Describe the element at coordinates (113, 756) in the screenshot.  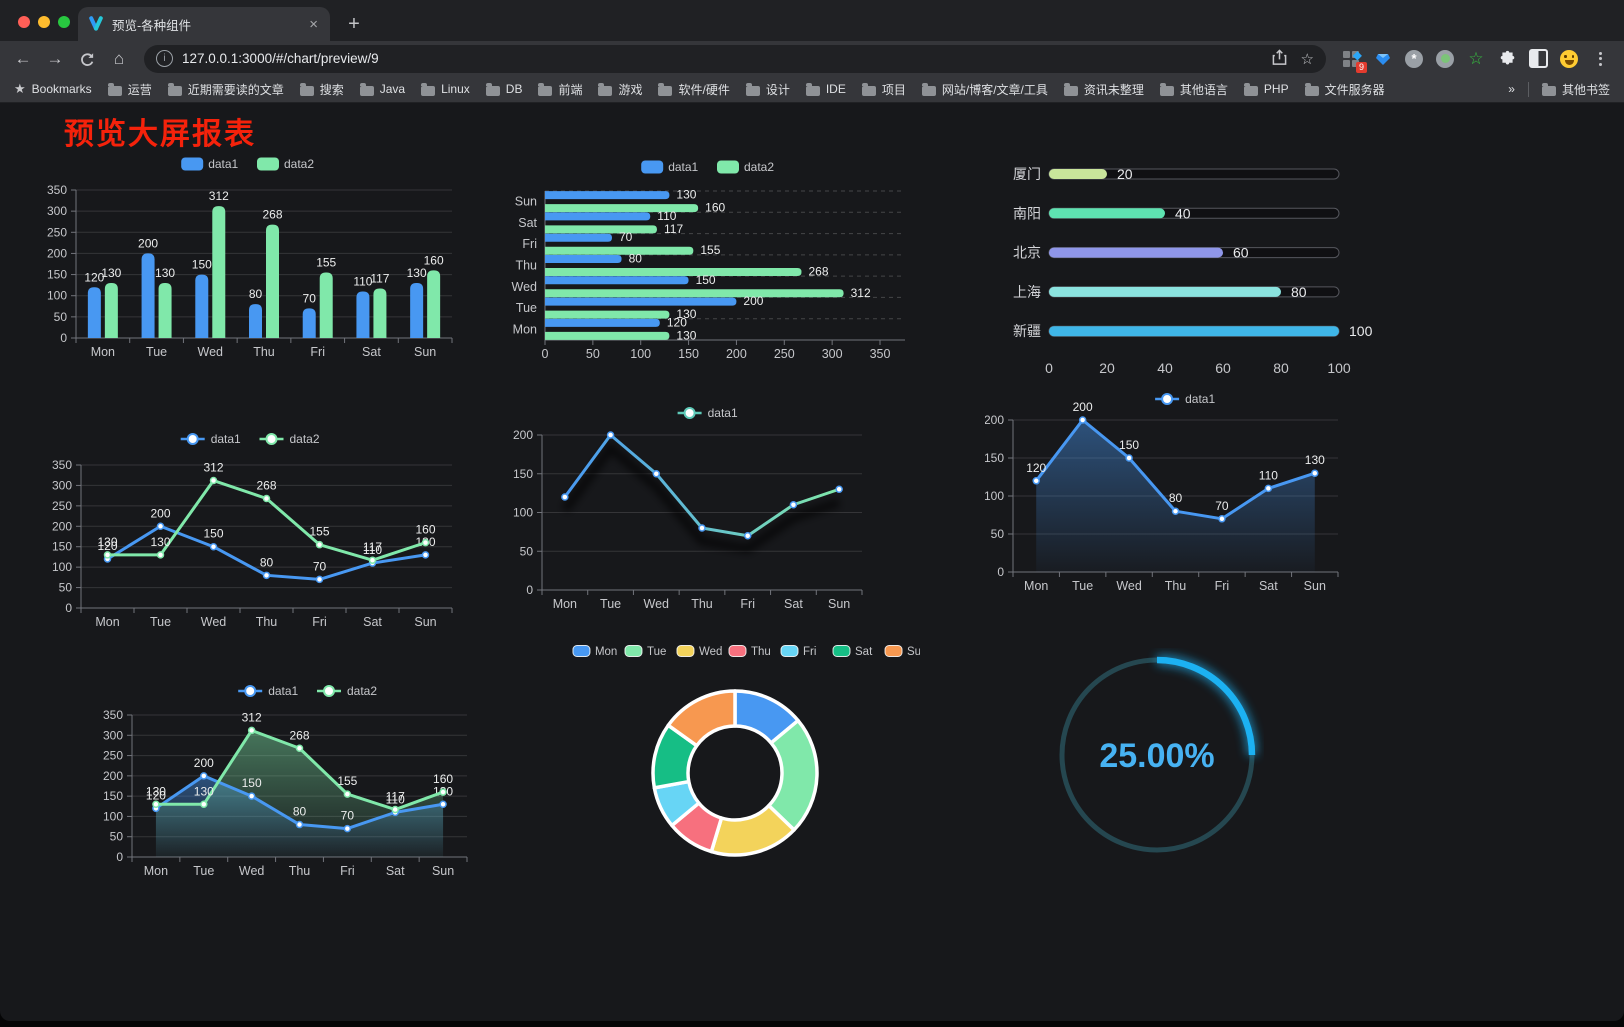
I see `svg-text: 250` at that location.